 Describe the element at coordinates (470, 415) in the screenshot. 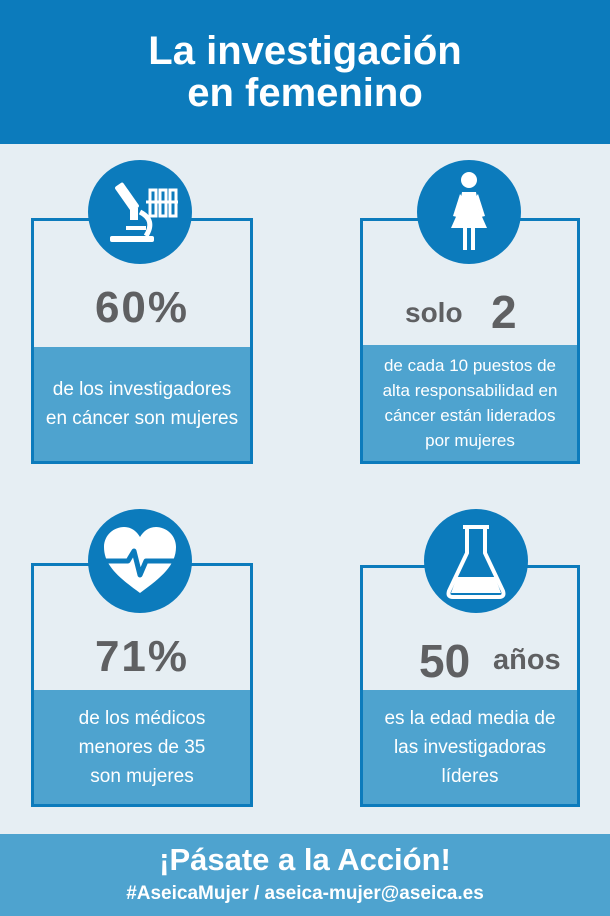

I see `stat-desc-line: cáncer están liderados` at that location.